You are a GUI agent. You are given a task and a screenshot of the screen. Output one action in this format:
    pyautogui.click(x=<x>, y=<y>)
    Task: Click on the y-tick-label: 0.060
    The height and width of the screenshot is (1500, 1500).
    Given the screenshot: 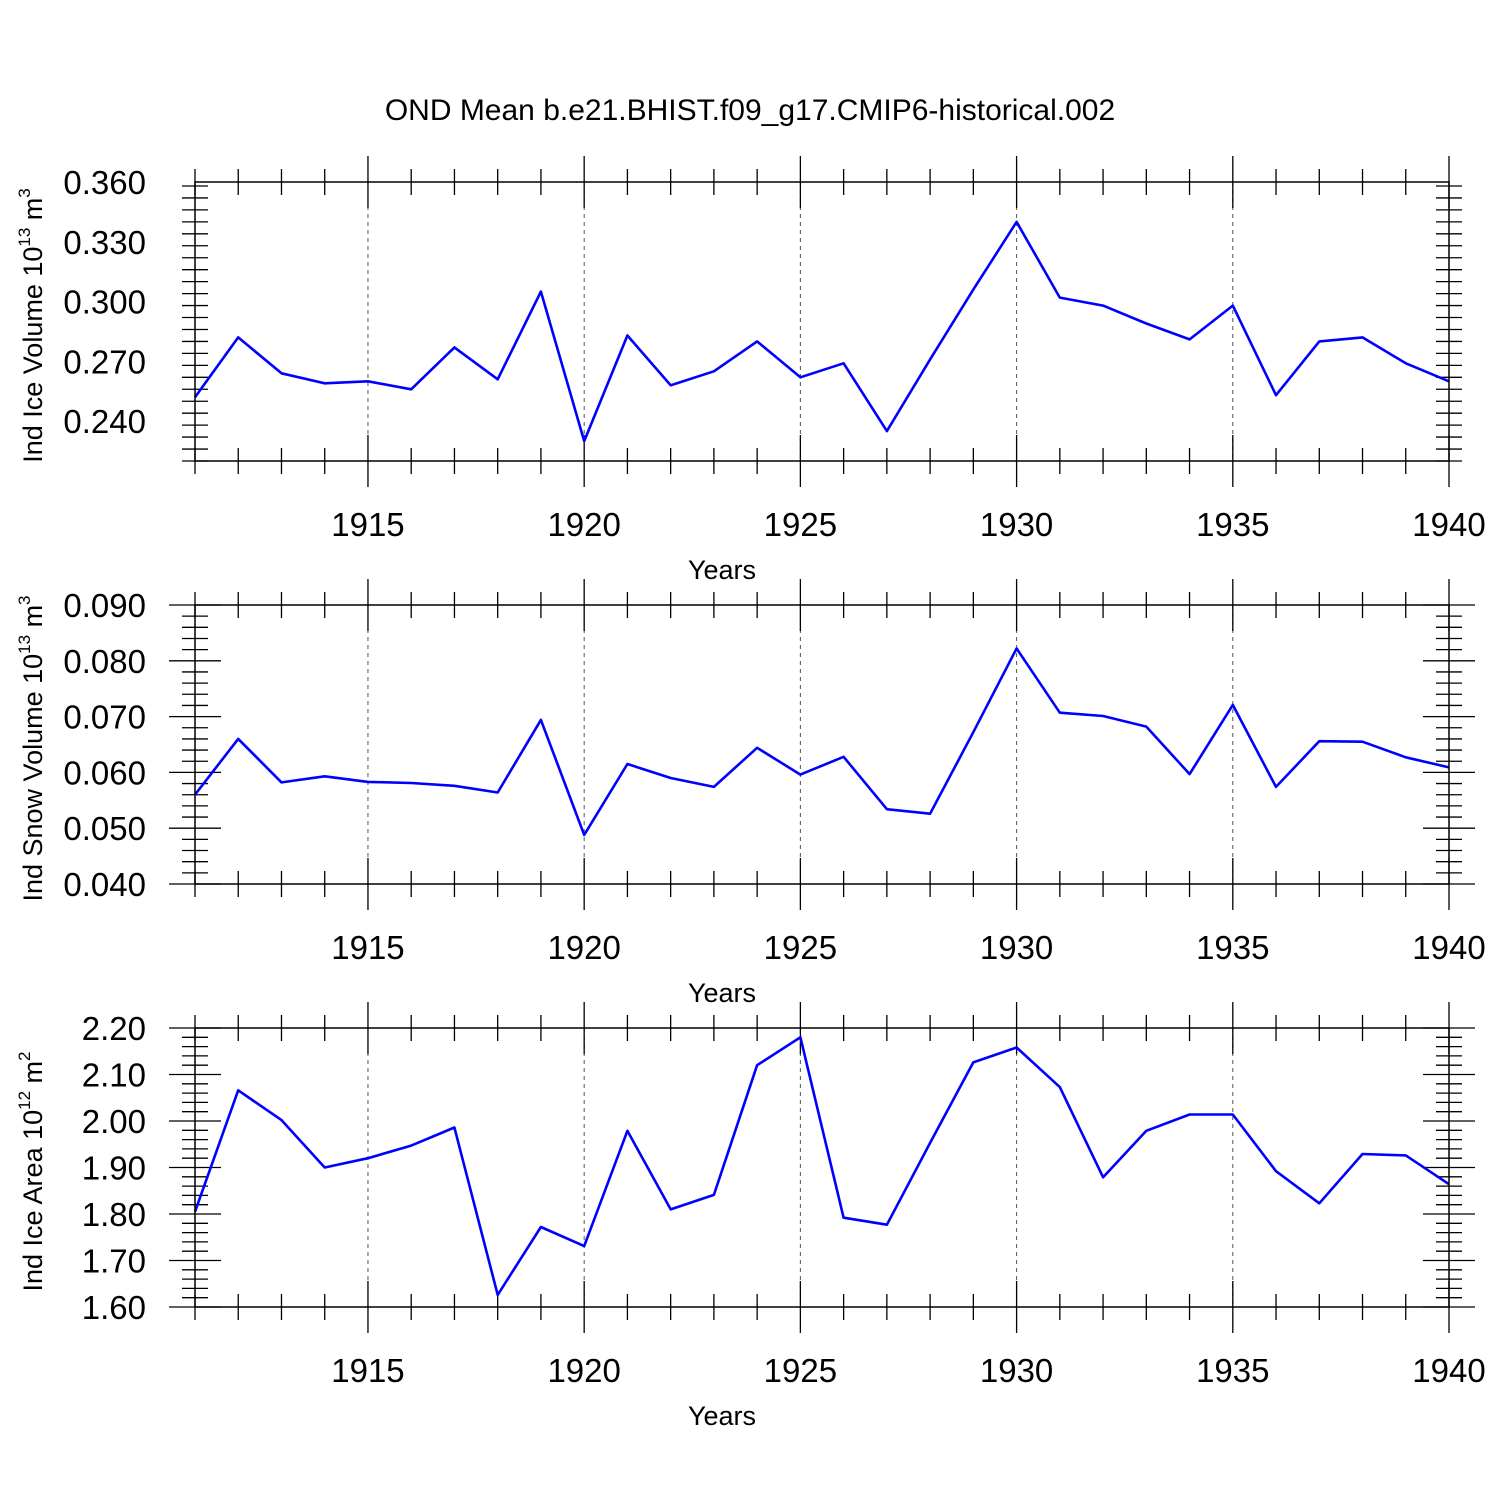 What is the action you would take?
    pyautogui.click(x=104, y=772)
    